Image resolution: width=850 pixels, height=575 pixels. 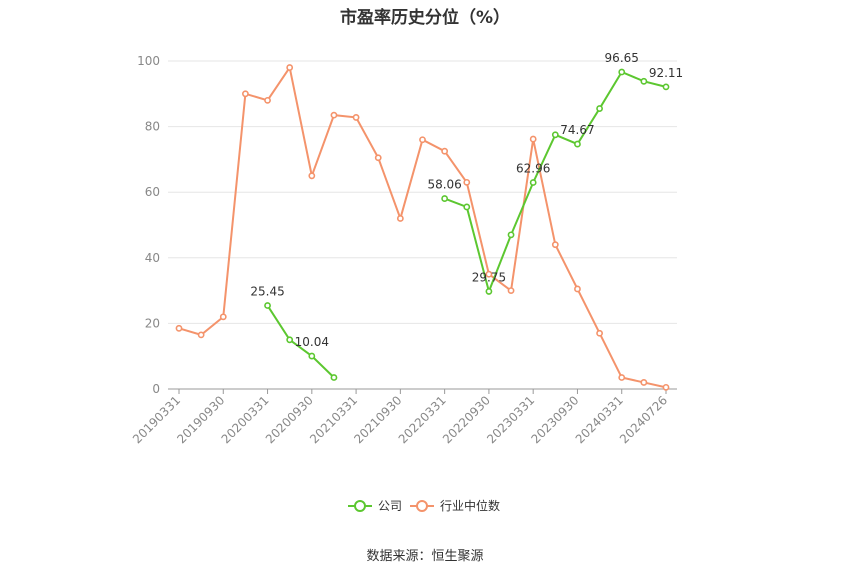 I want to click on y-tick-label: 40, so click(x=152, y=258).